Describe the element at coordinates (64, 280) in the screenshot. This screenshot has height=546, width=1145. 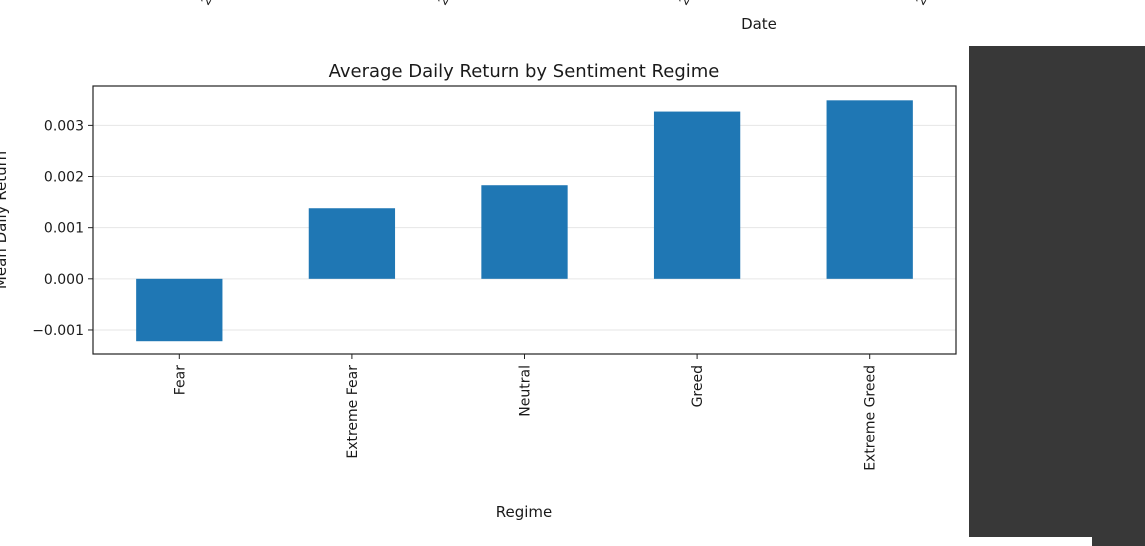
I see `y-tick-label: 0.000` at that location.